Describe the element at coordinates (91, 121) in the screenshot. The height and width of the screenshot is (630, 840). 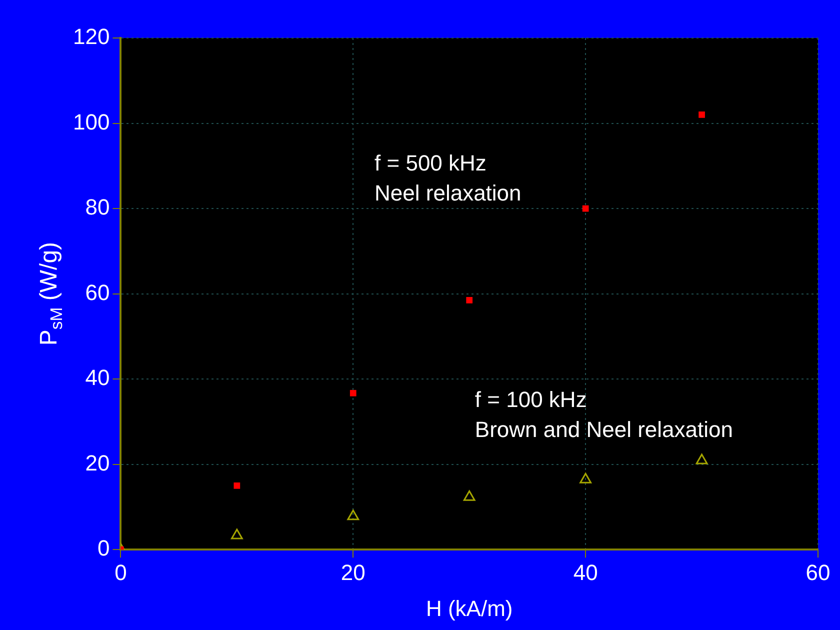
I see `y-tick-label: 100` at that location.